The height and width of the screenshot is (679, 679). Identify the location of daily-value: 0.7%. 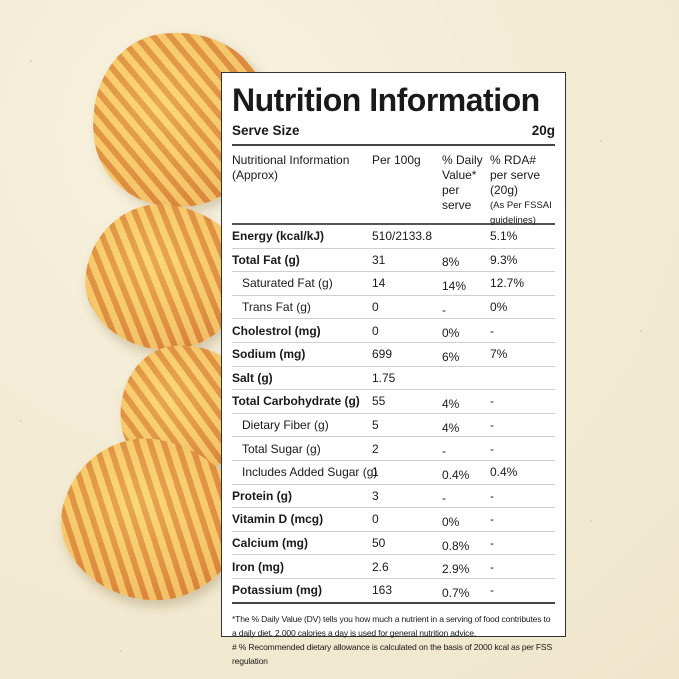
(456, 592).